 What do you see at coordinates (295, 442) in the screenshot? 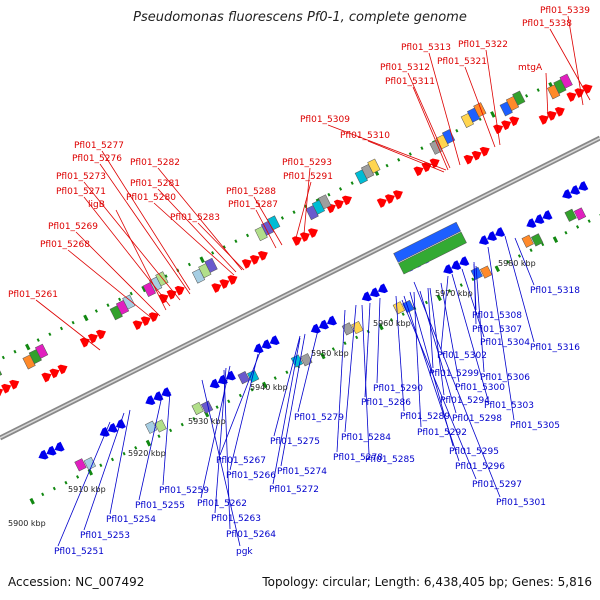
I see `reverse-gene-label: Pfl01_5275` at bounding box center [295, 442].